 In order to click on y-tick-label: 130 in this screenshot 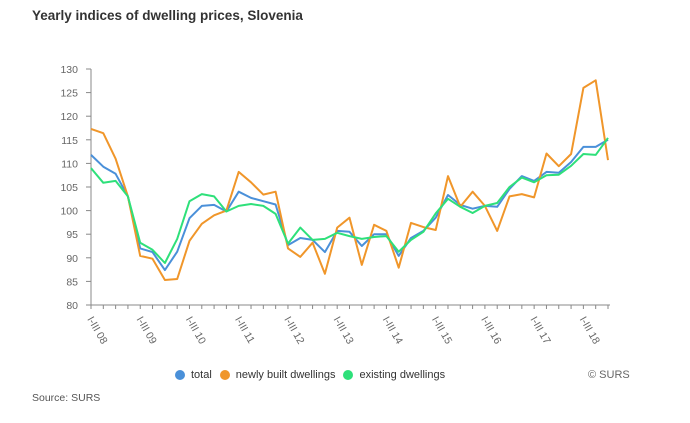, I will do `click(69, 70)`.